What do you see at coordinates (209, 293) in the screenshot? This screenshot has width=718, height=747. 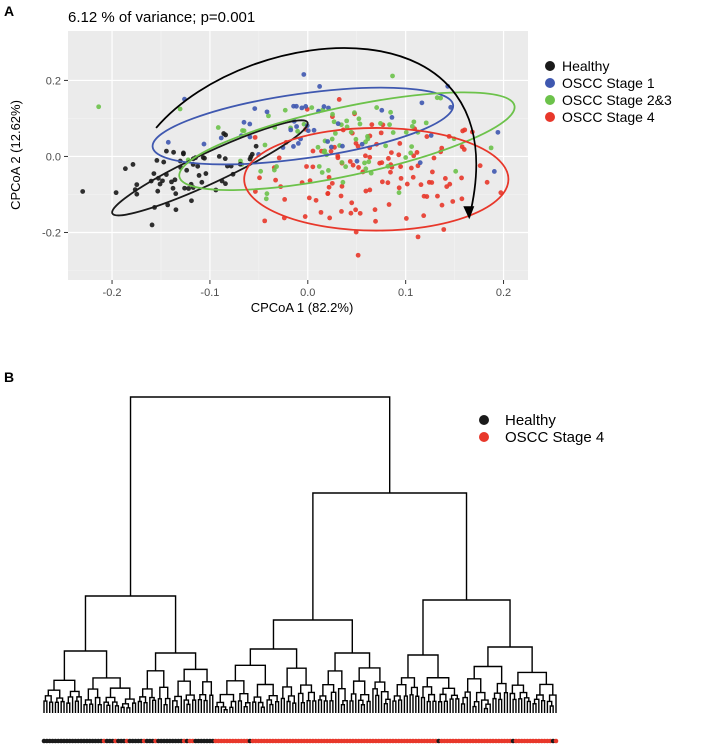 I see `x-tick-label: -0.1` at bounding box center [209, 293].